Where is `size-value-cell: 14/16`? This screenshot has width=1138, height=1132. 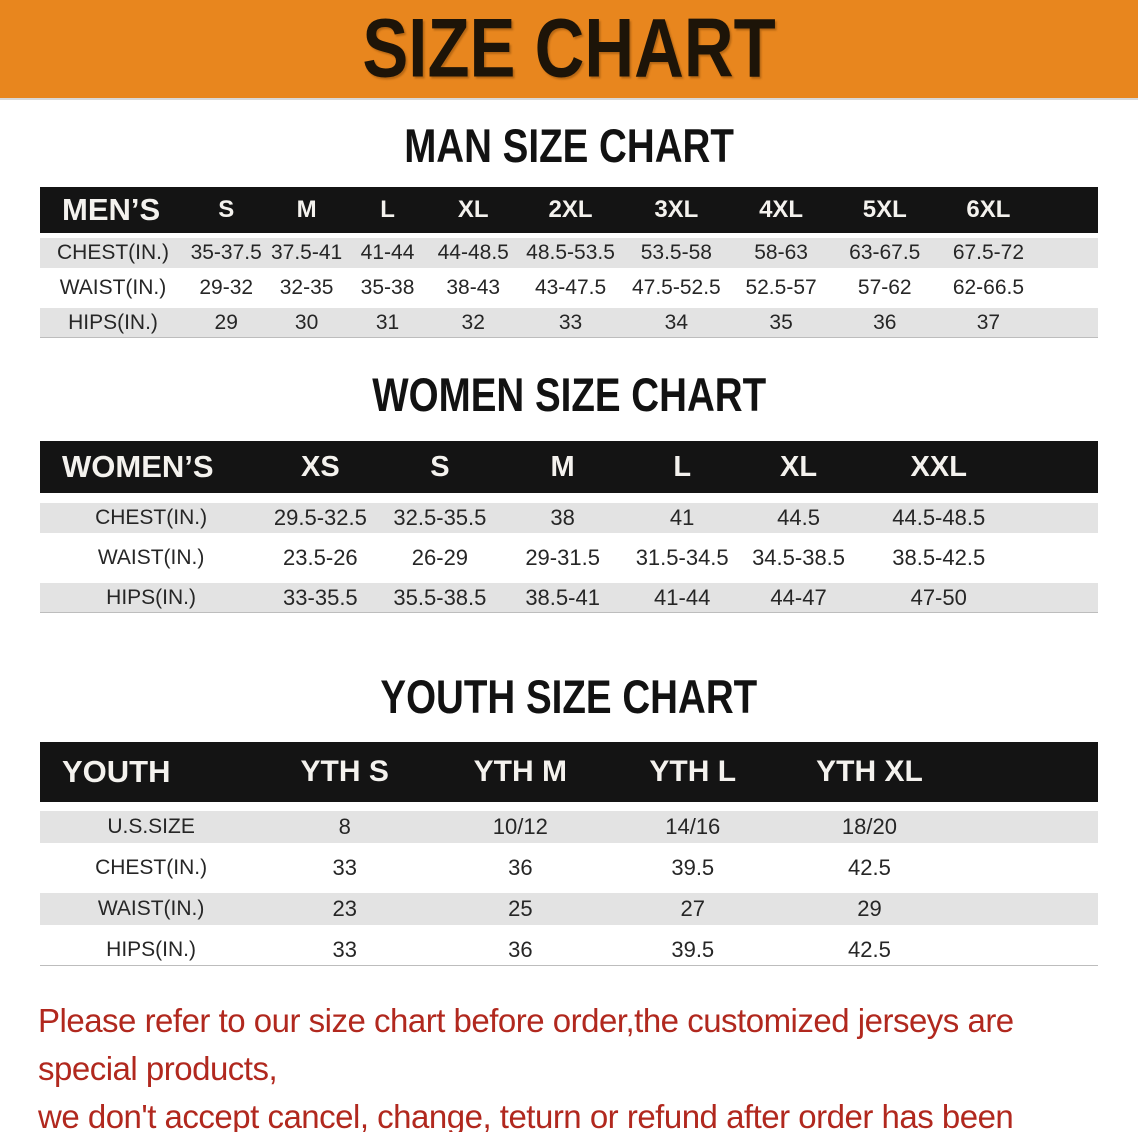
size-value-cell: 14/16 is located at coordinates (693, 827).